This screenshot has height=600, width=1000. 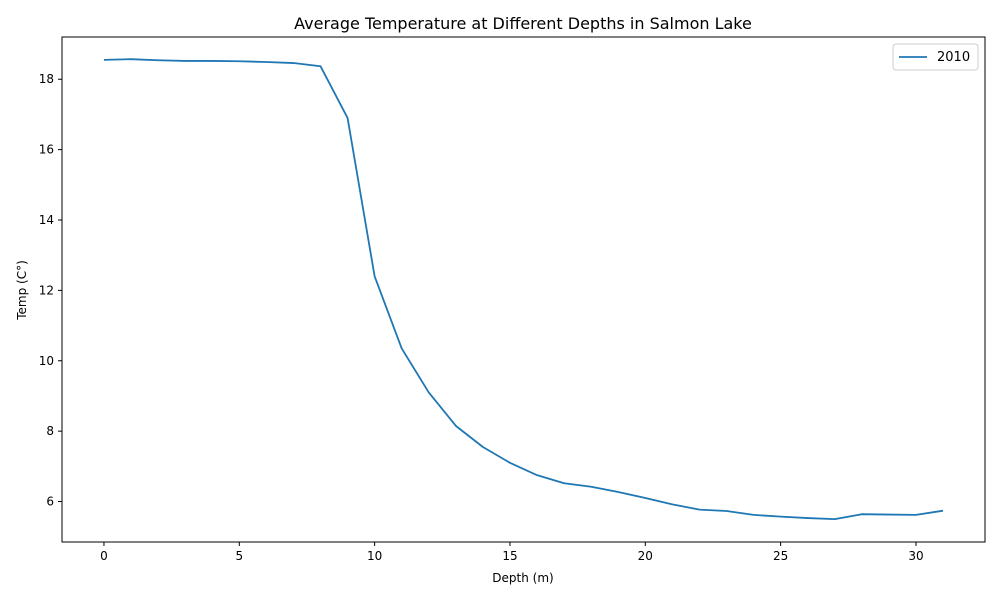 I want to click on y-tick-label: 12, so click(x=46, y=290).